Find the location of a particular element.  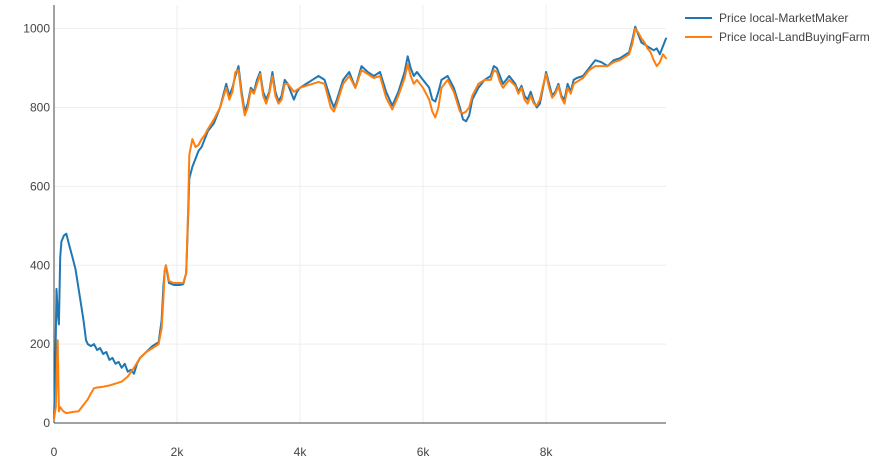

legend-label: Price local-LandBuyingFarm is located at coordinates (794, 37).